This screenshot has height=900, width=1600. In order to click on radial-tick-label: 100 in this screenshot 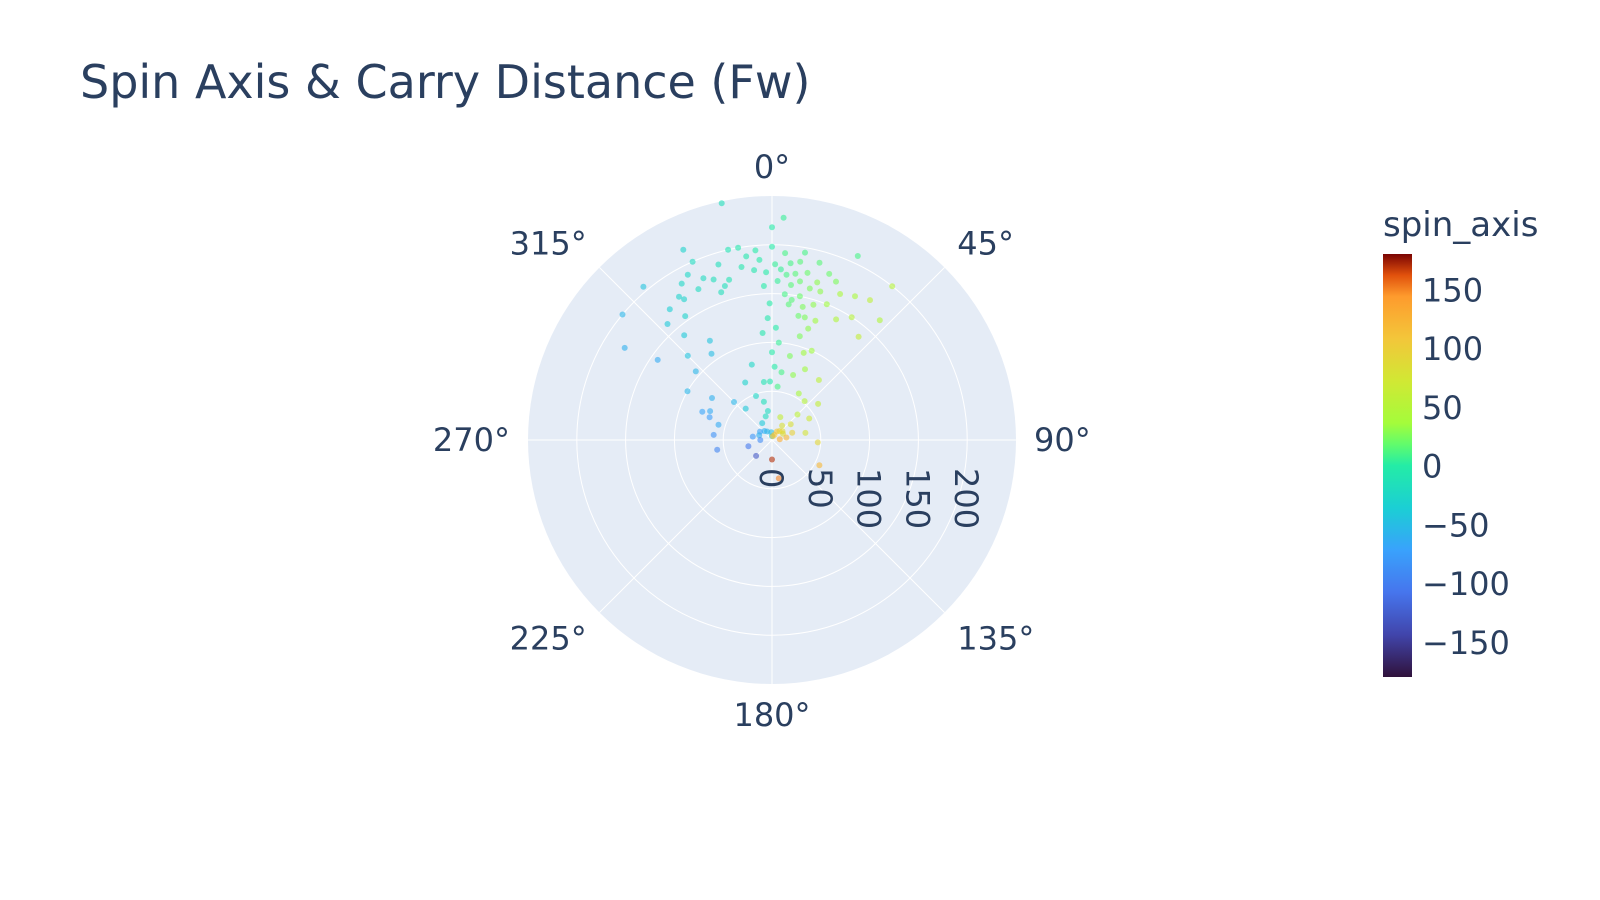, I will do `click(869, 498)`.